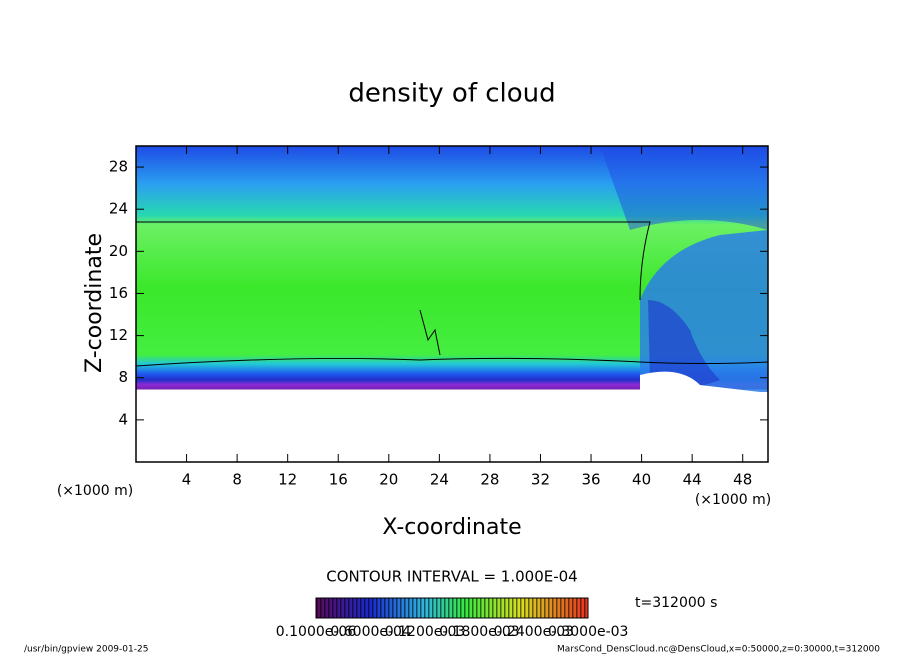  What do you see at coordinates (187, 480) in the screenshot?
I see `x-tick-label: 4` at bounding box center [187, 480].